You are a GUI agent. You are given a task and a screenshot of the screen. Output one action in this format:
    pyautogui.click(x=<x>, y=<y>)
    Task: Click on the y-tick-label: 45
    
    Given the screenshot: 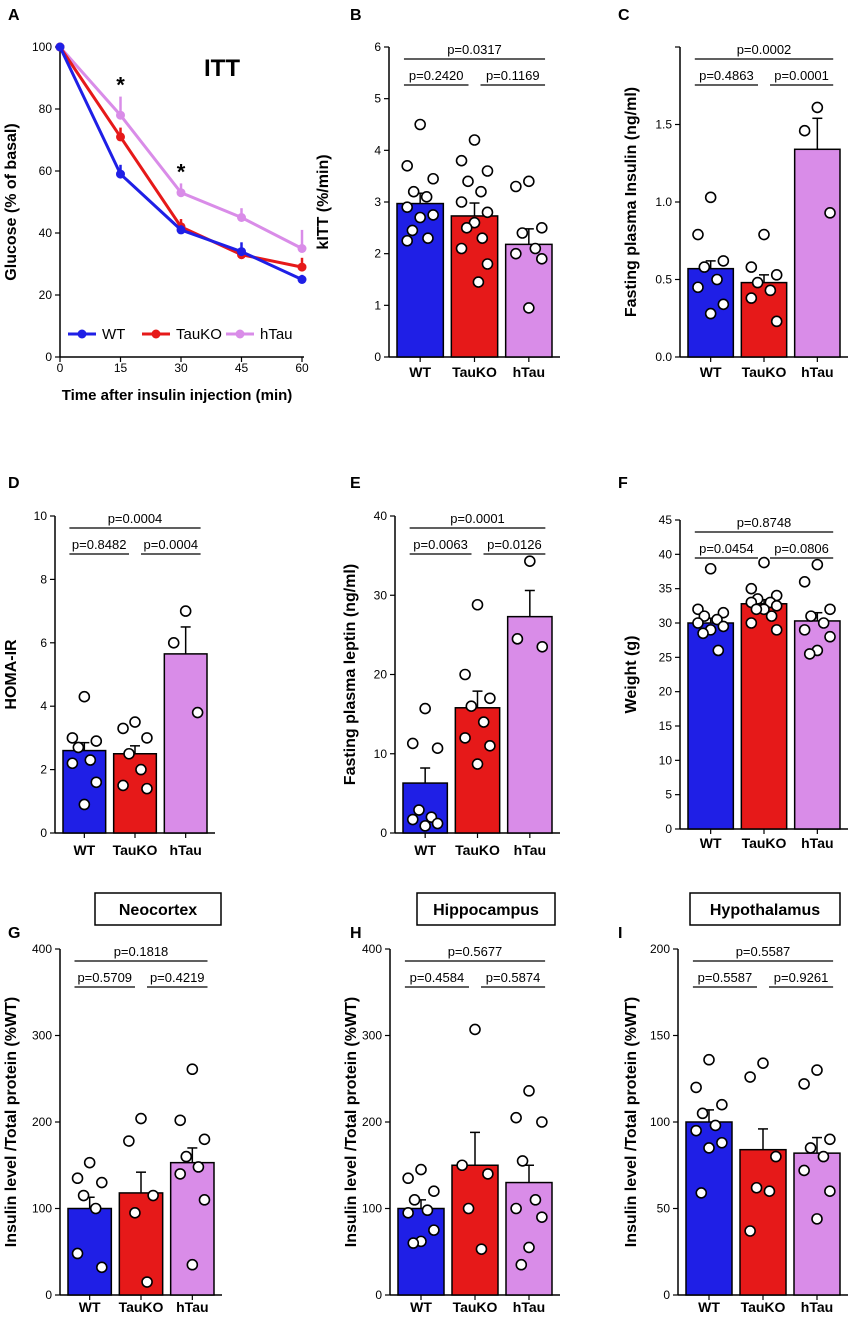 What is the action you would take?
    pyautogui.click(x=666, y=520)
    